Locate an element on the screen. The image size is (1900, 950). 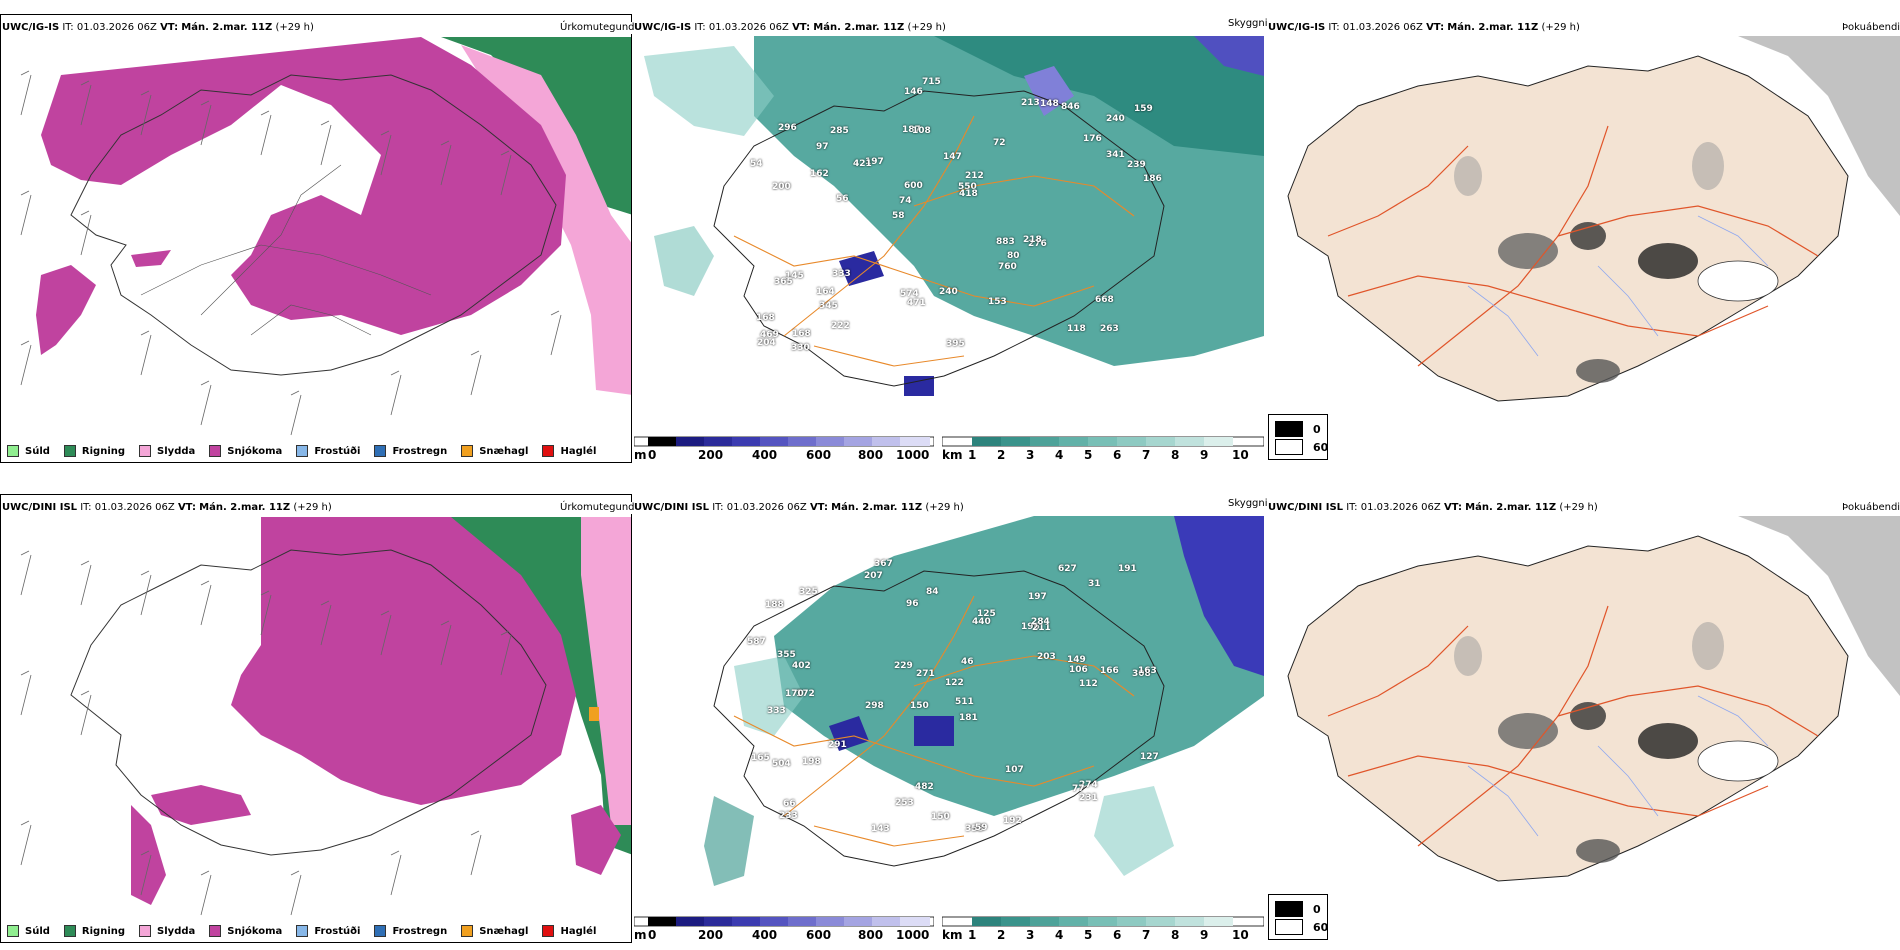
precip-title-2: Úrkomutegund is located at coordinates (597, 508).